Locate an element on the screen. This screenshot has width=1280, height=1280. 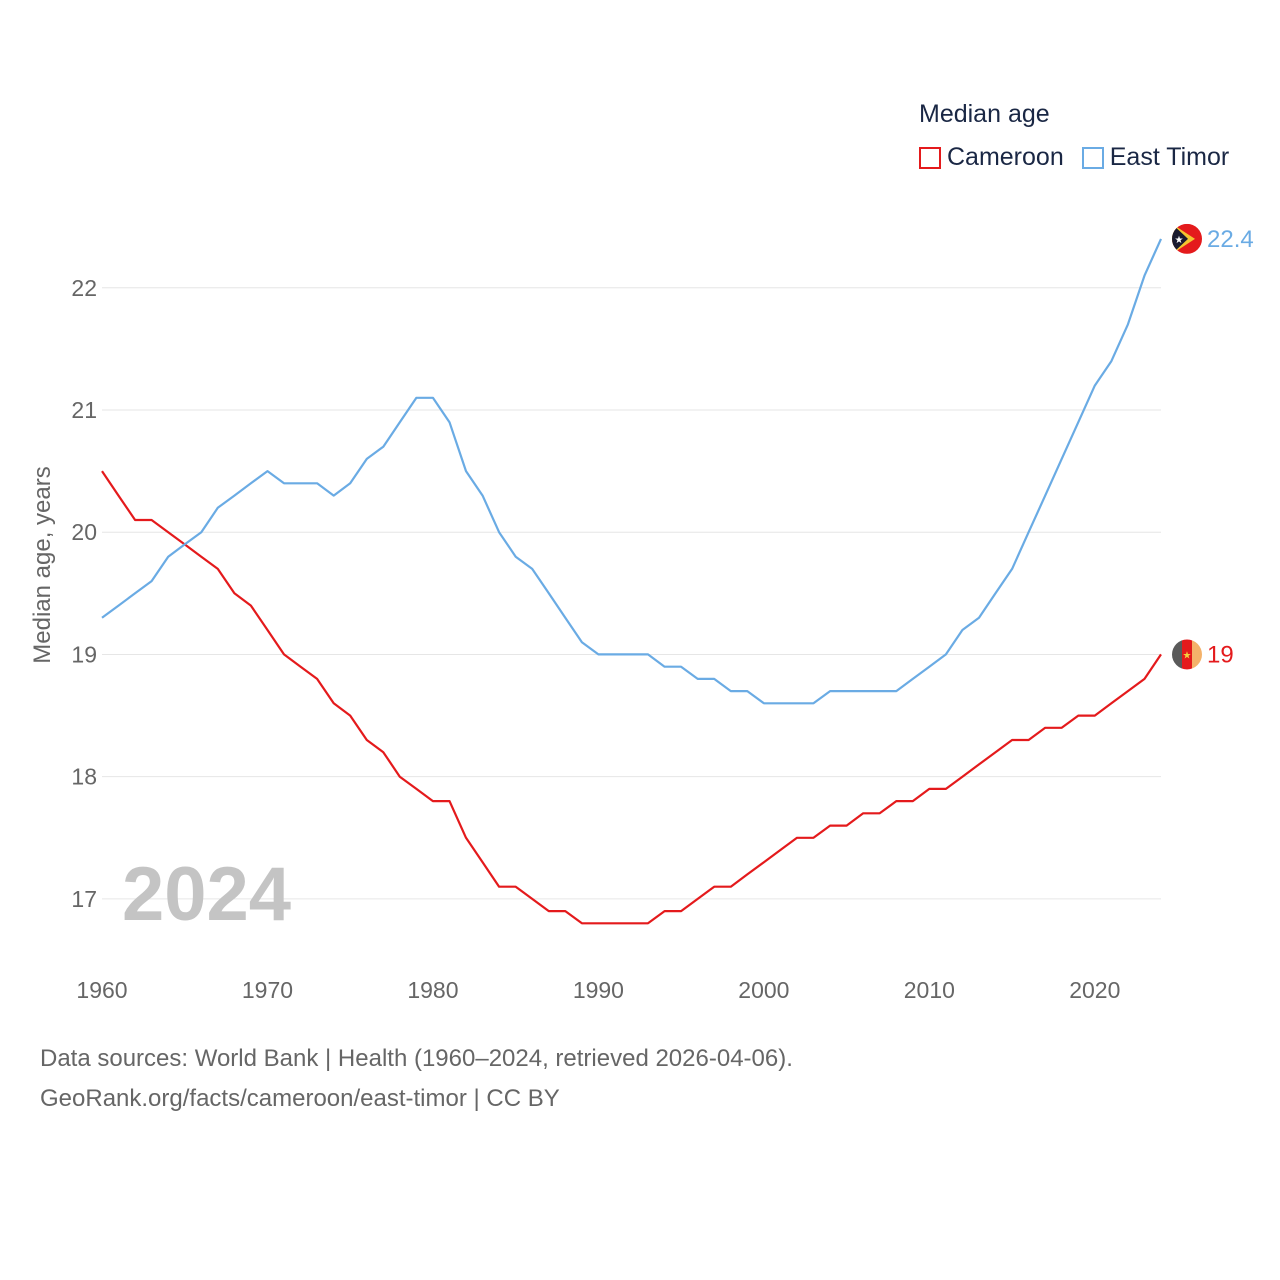
legend-swatch-east-timor is located at coordinates (1092, 157).